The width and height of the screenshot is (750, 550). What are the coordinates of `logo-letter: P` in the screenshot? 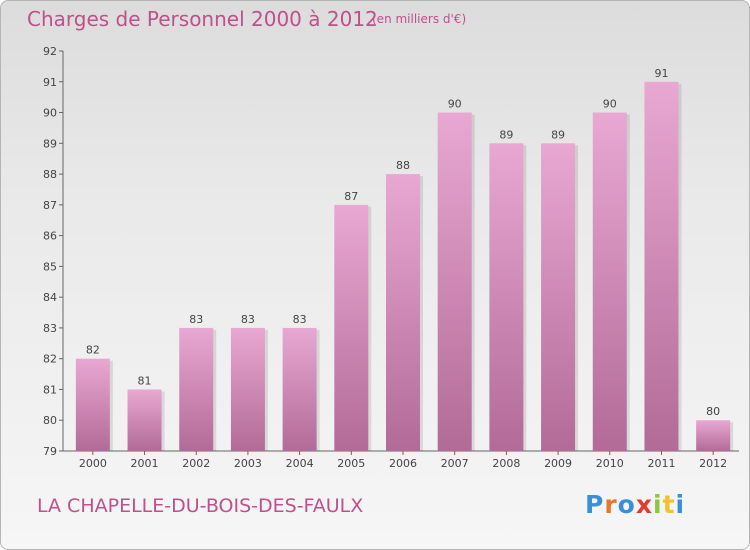 It's located at (595, 504).